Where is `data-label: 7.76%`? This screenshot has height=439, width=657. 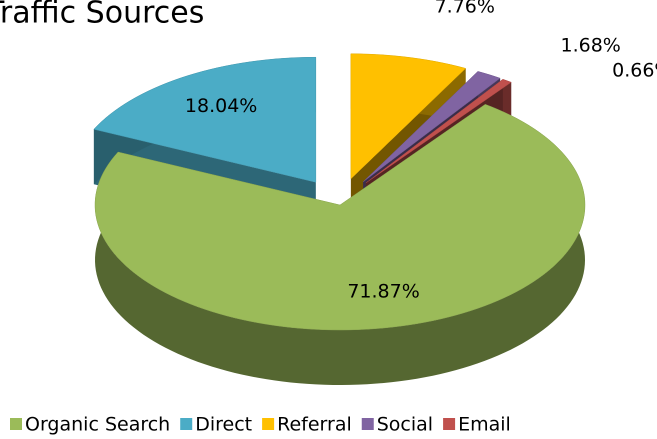
data-label: 7.76% is located at coordinates (465, 9).